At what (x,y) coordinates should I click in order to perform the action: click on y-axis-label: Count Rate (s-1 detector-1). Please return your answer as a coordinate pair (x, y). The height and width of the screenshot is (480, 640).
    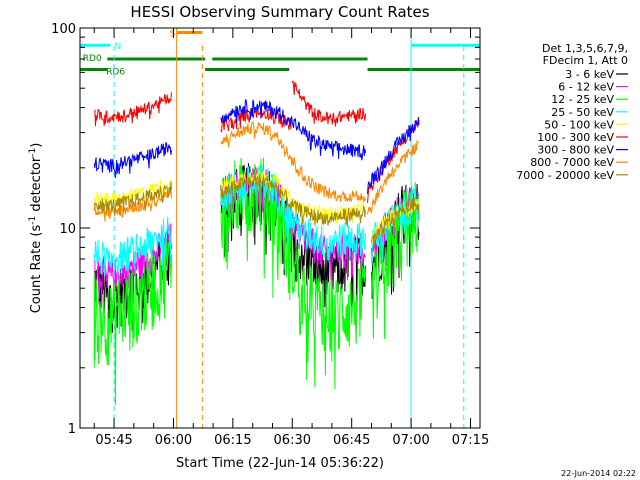
    Looking at the image, I should click on (36, 228).